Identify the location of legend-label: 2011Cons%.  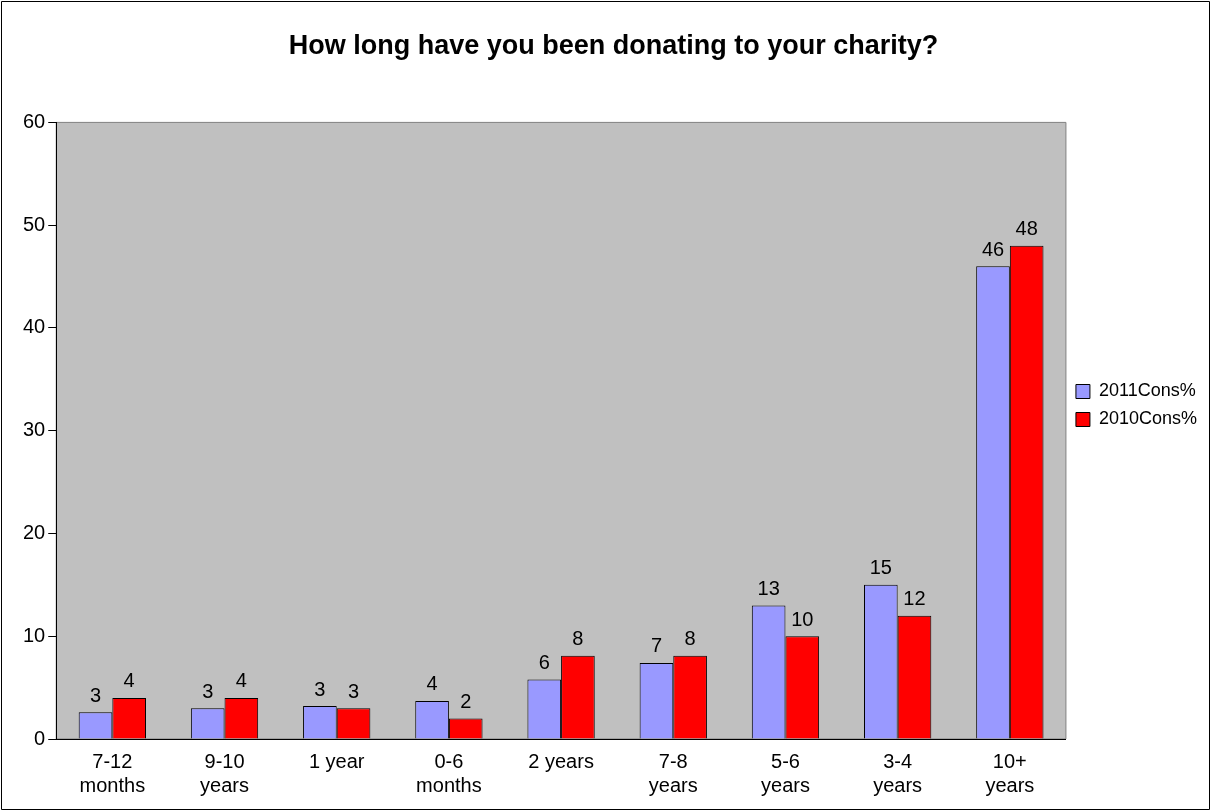
(1147, 390).